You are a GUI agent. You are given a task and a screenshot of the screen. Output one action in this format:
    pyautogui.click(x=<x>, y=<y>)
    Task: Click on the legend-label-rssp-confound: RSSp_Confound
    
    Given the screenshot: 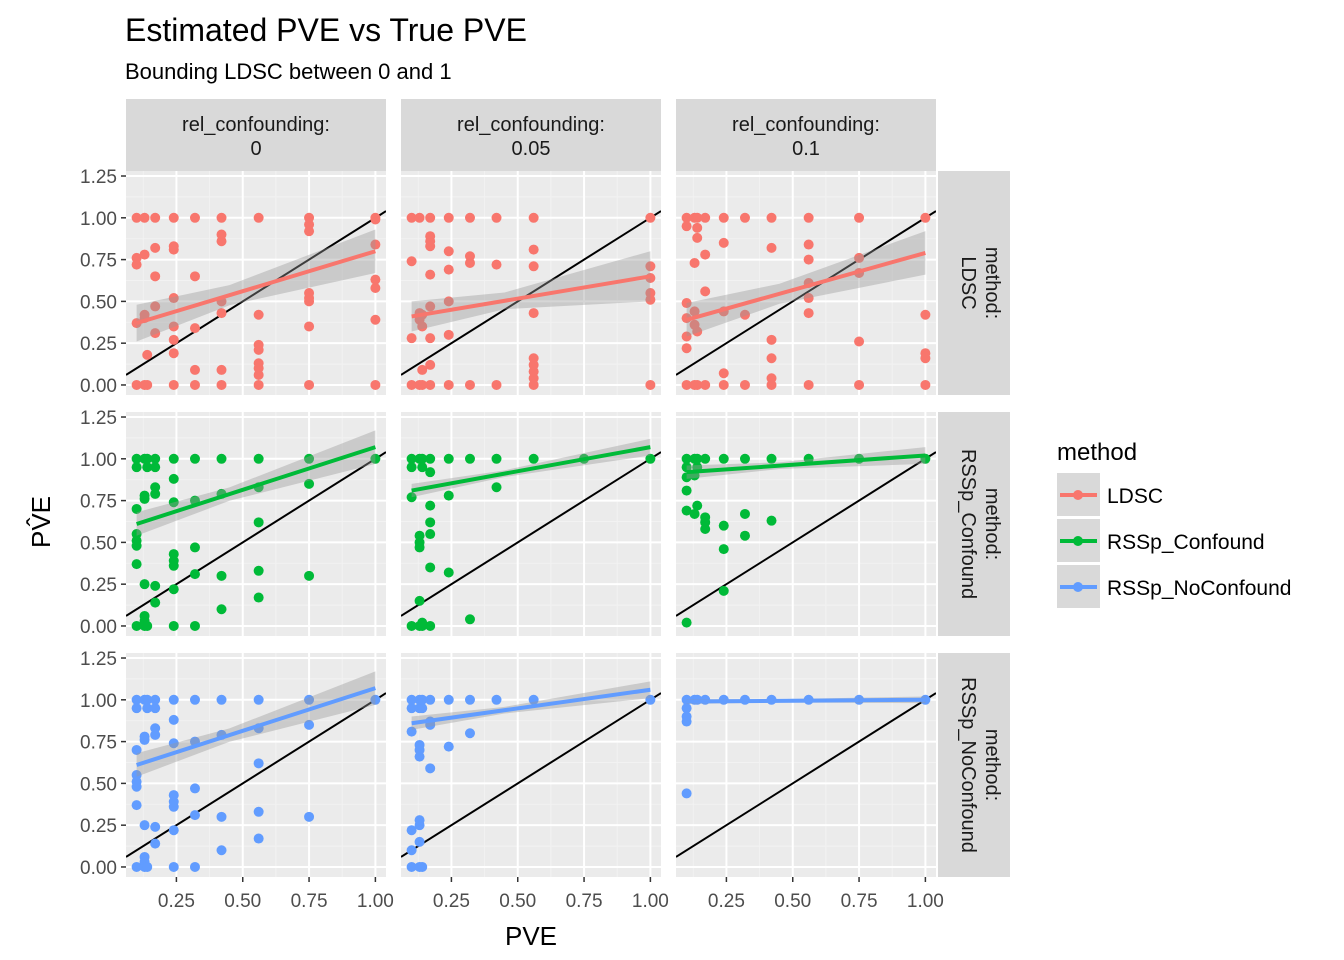 What is the action you would take?
    pyautogui.click(x=1186, y=542)
    